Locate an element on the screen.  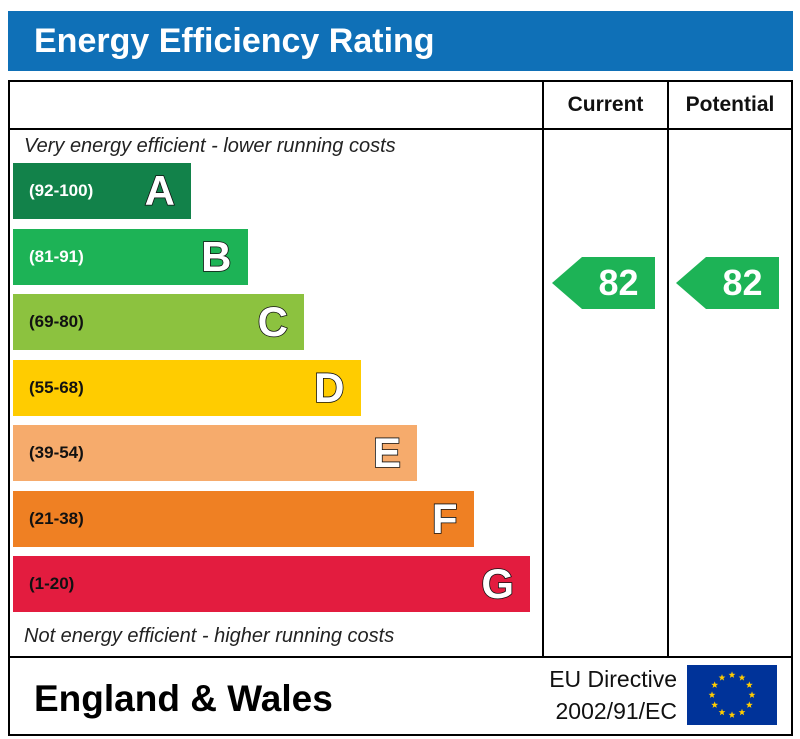
column-divider-current is located at coordinates (543, 370).